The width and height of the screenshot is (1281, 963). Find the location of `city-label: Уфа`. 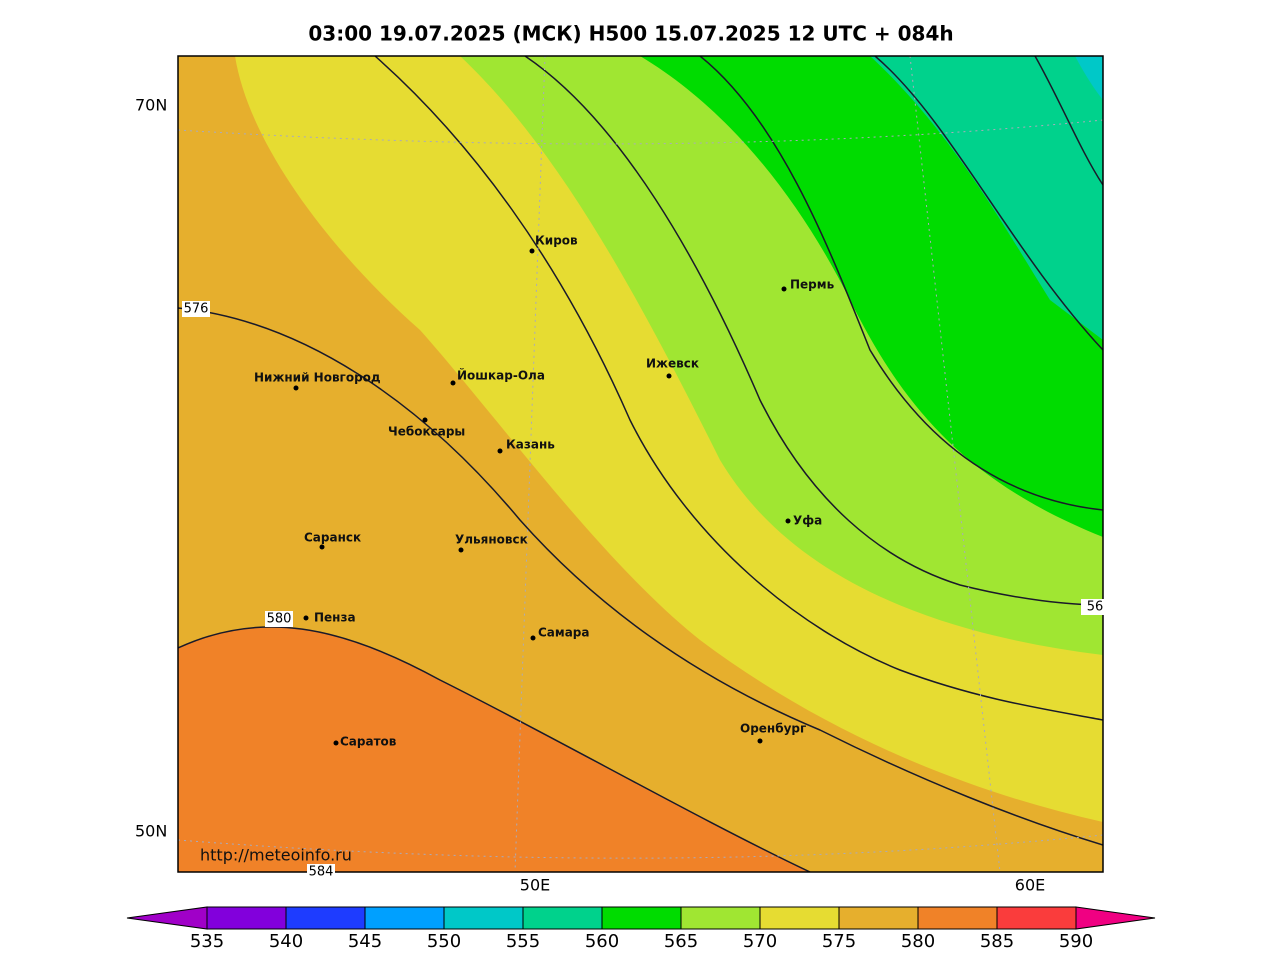

city-label: Уфа is located at coordinates (807, 521).